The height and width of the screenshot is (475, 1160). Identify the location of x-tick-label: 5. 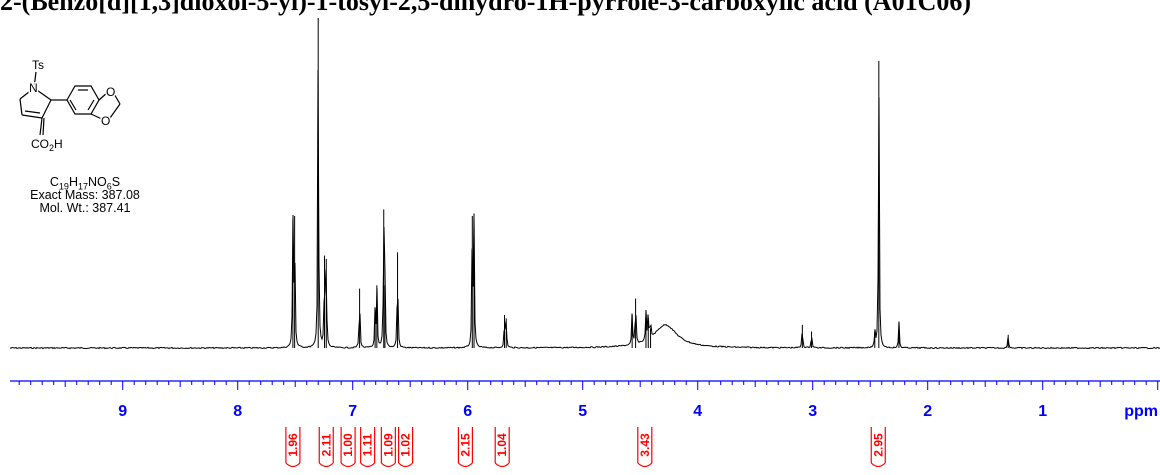
(582, 411).